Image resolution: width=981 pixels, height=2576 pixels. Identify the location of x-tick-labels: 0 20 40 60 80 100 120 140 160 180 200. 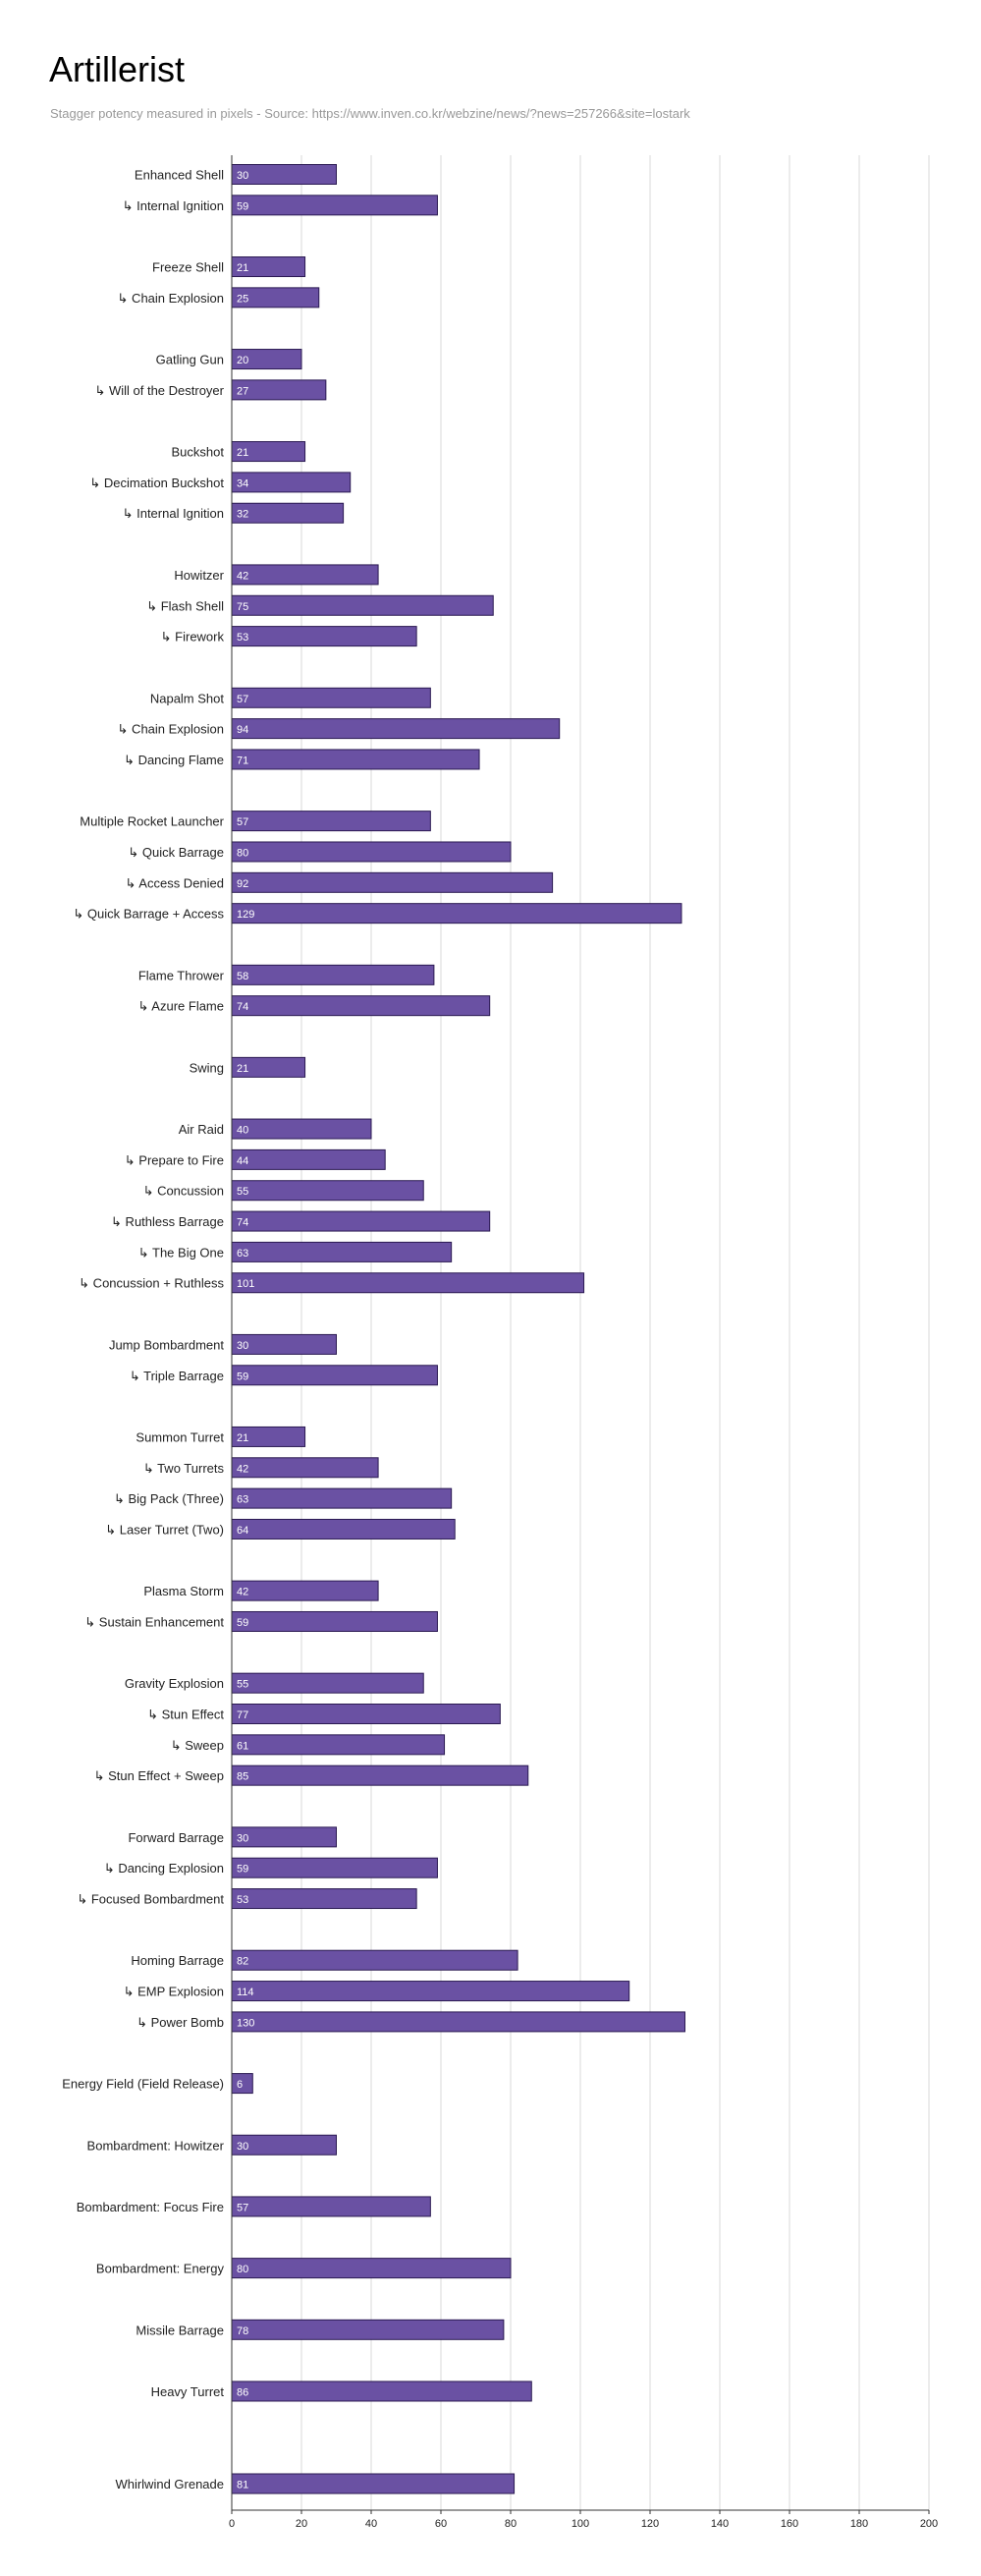
(583, 2520).